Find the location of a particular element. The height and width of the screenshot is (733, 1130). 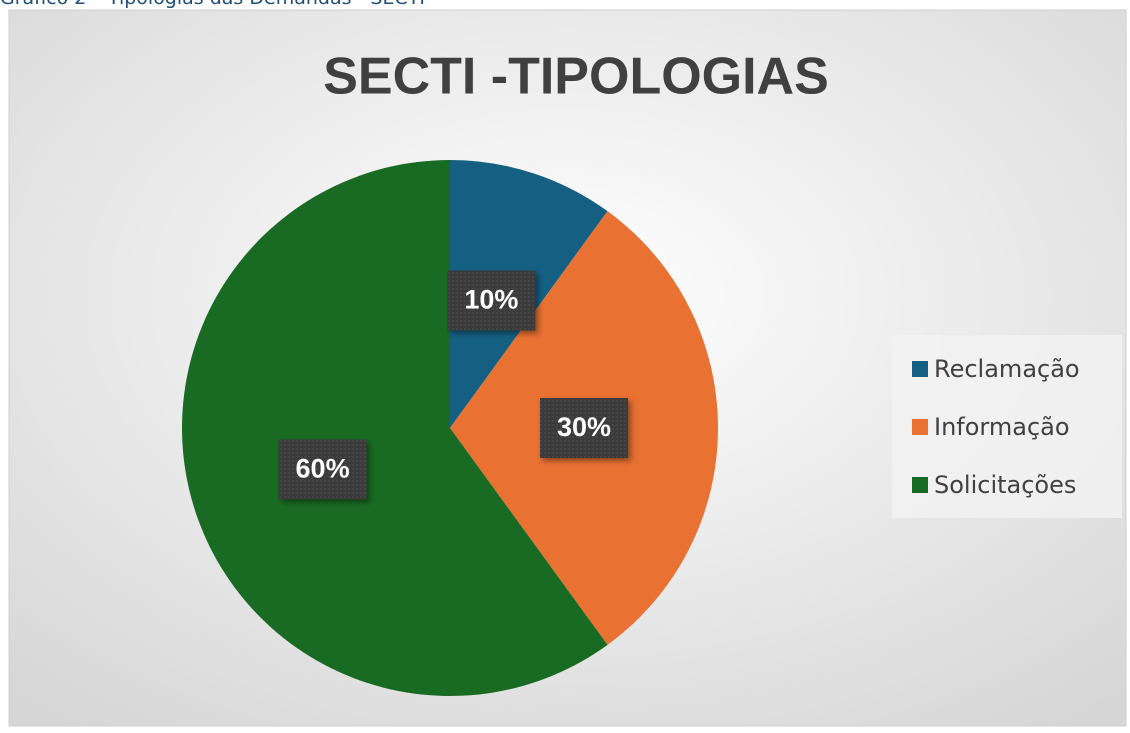

data-label: 30% is located at coordinates (584, 427).